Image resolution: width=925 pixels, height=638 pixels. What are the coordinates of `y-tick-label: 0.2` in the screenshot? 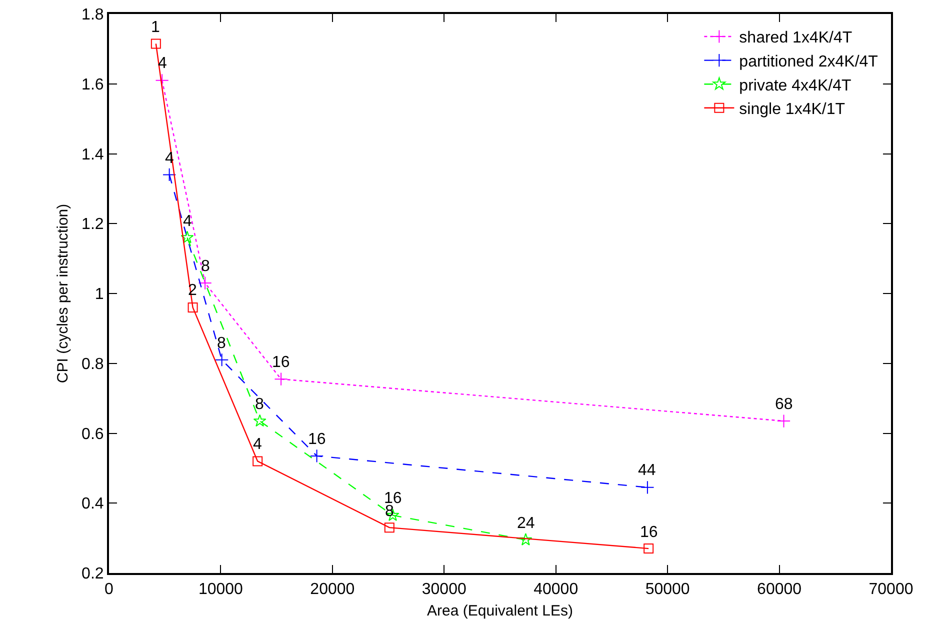 It's located at (93, 574).